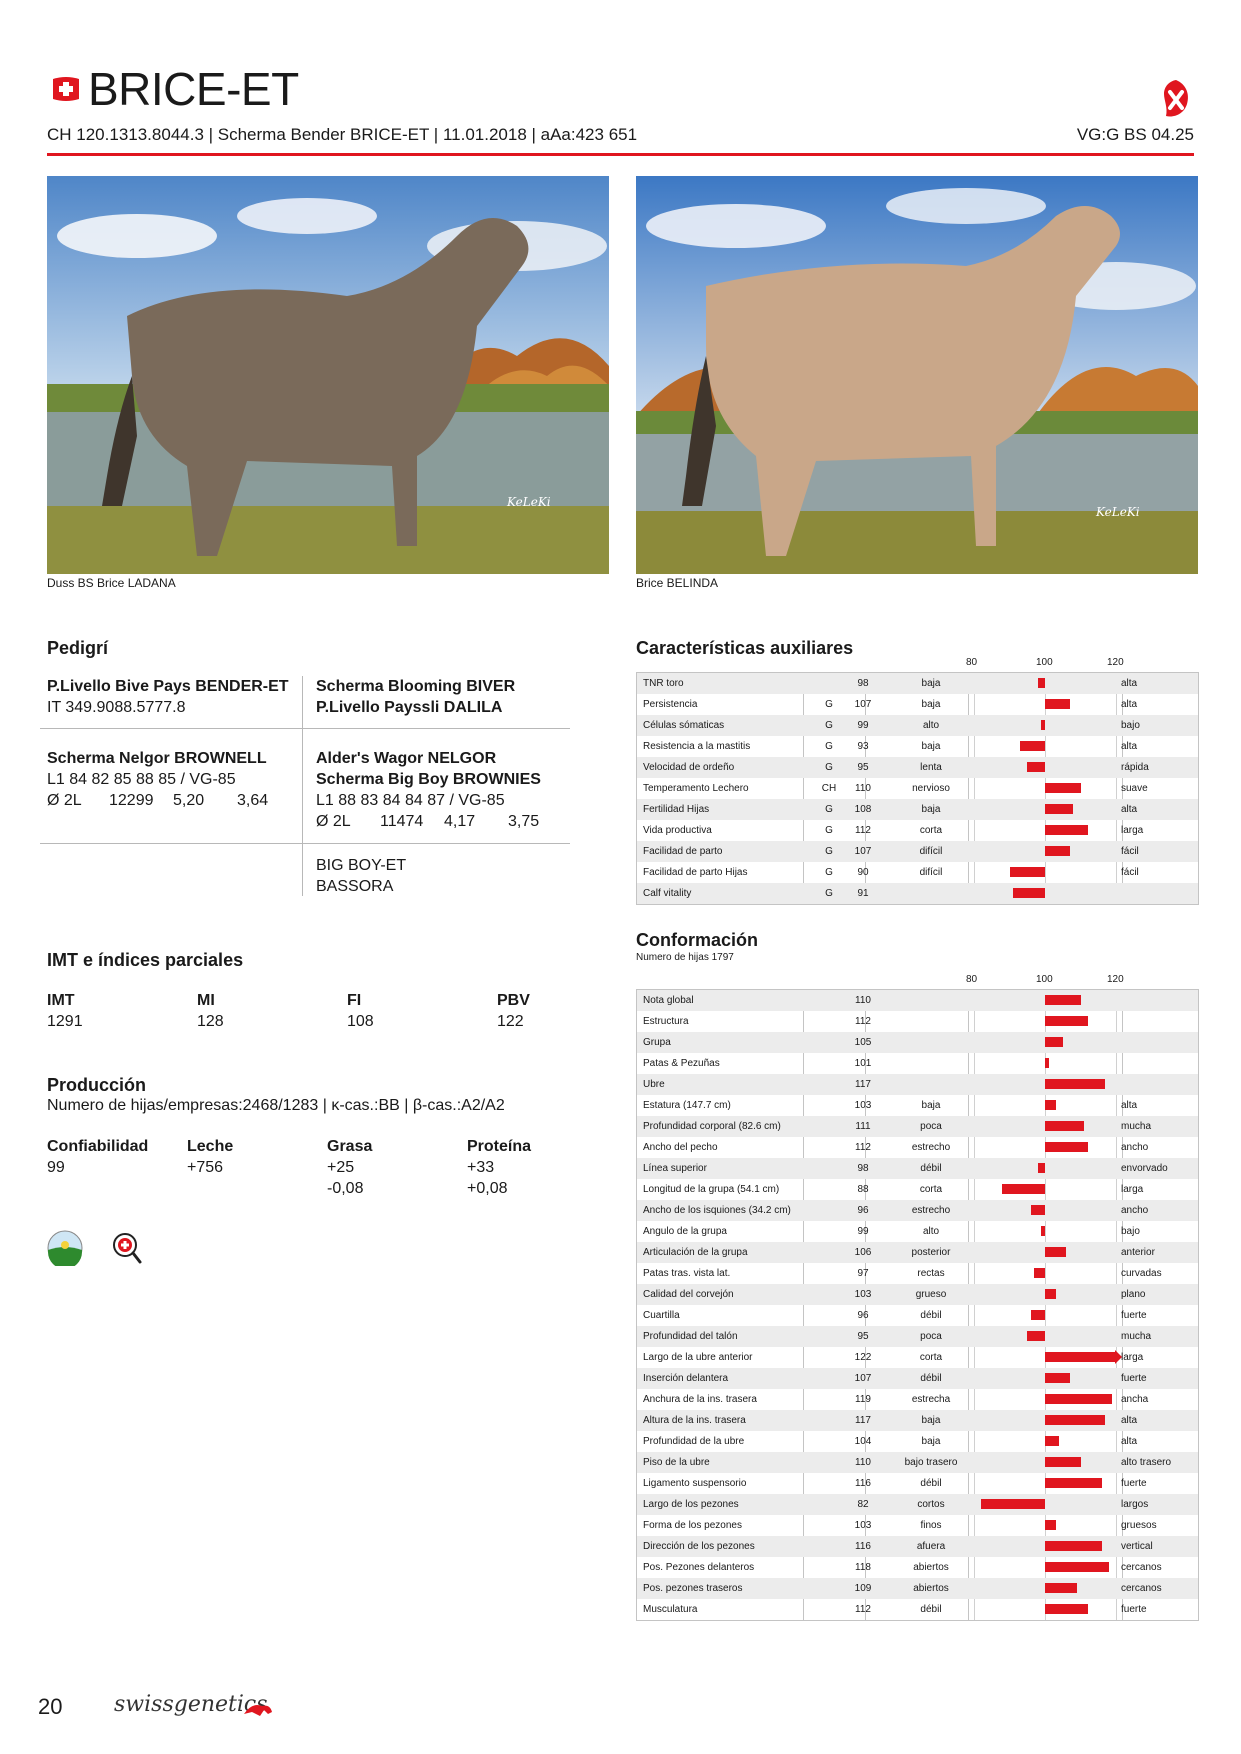 This screenshot has width=1241, height=1754. Describe the element at coordinates (193, 89) in the screenshot. I see `page-title: BRICE-ET` at that location.